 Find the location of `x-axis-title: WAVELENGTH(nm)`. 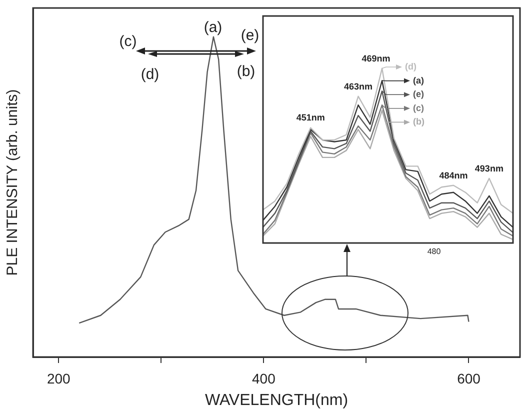

x-axis-title: WAVELENGTH(nm) is located at coordinates (276, 400).